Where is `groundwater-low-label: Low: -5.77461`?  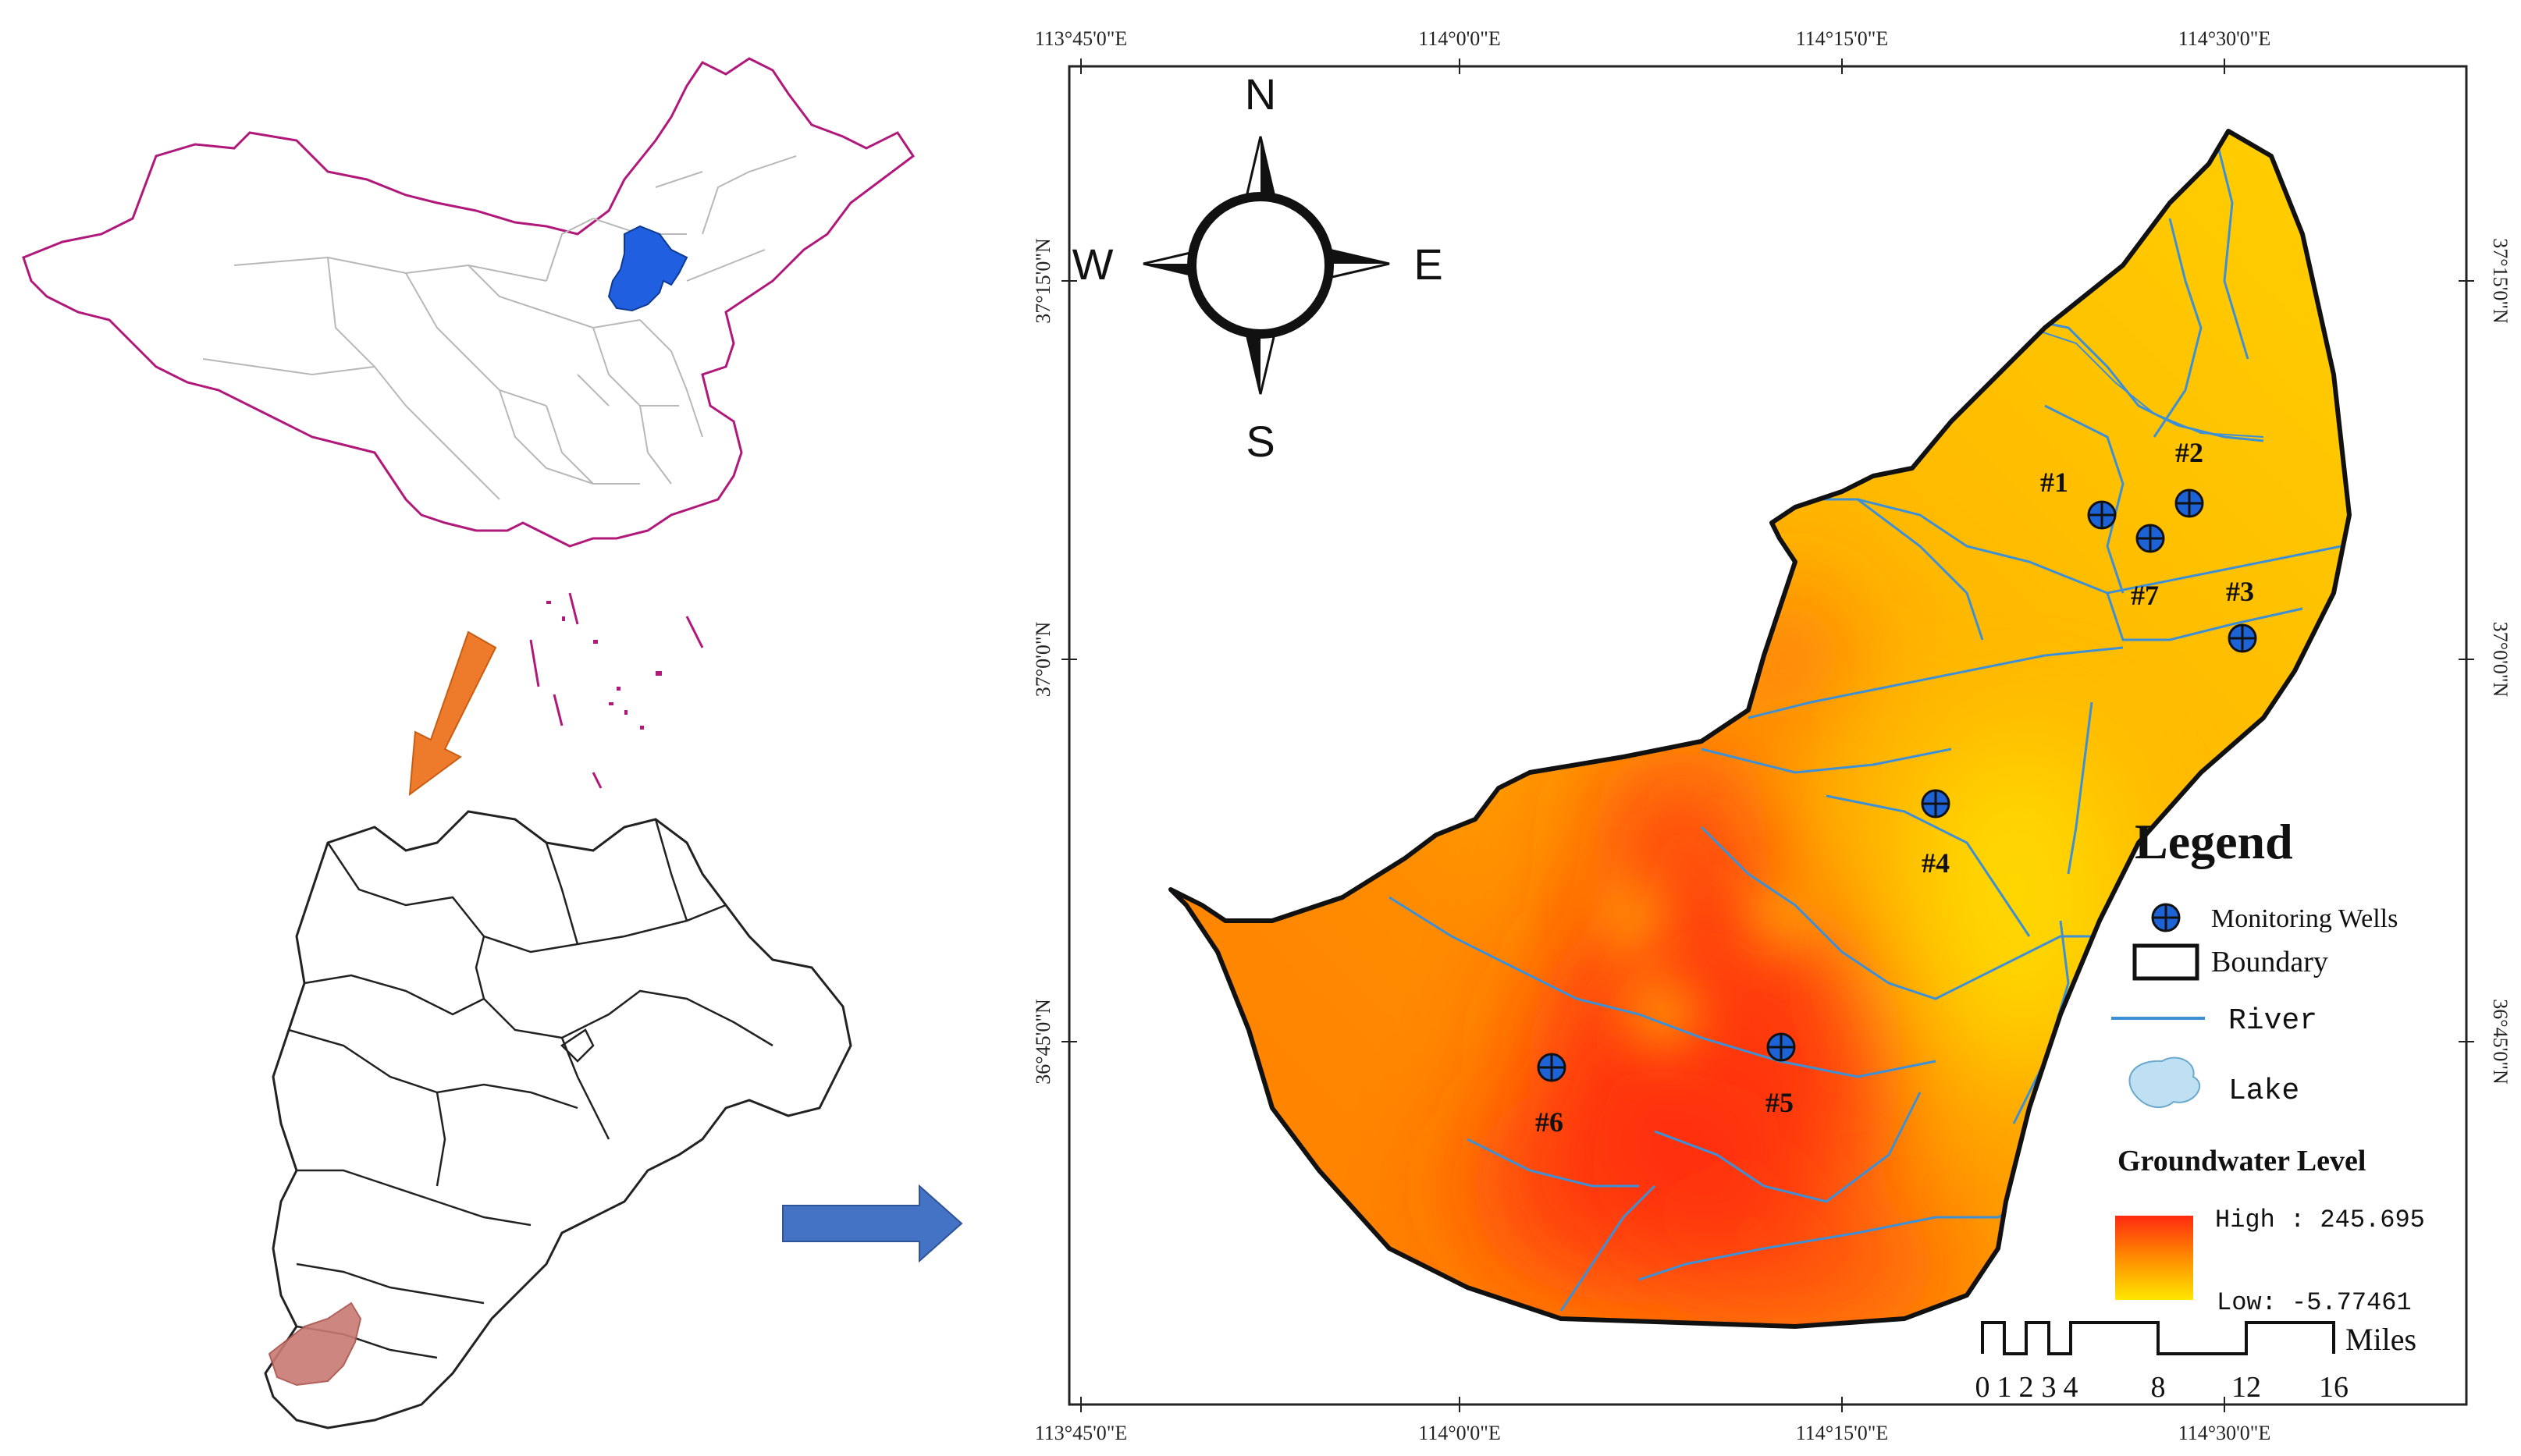
groundwater-low-label: Low: -5.77461 is located at coordinates (2314, 1302).